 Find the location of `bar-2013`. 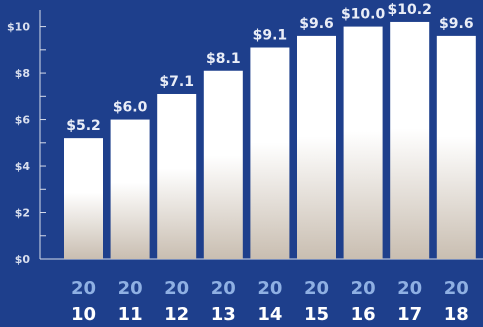

bar-2013 is located at coordinates (223, 164).